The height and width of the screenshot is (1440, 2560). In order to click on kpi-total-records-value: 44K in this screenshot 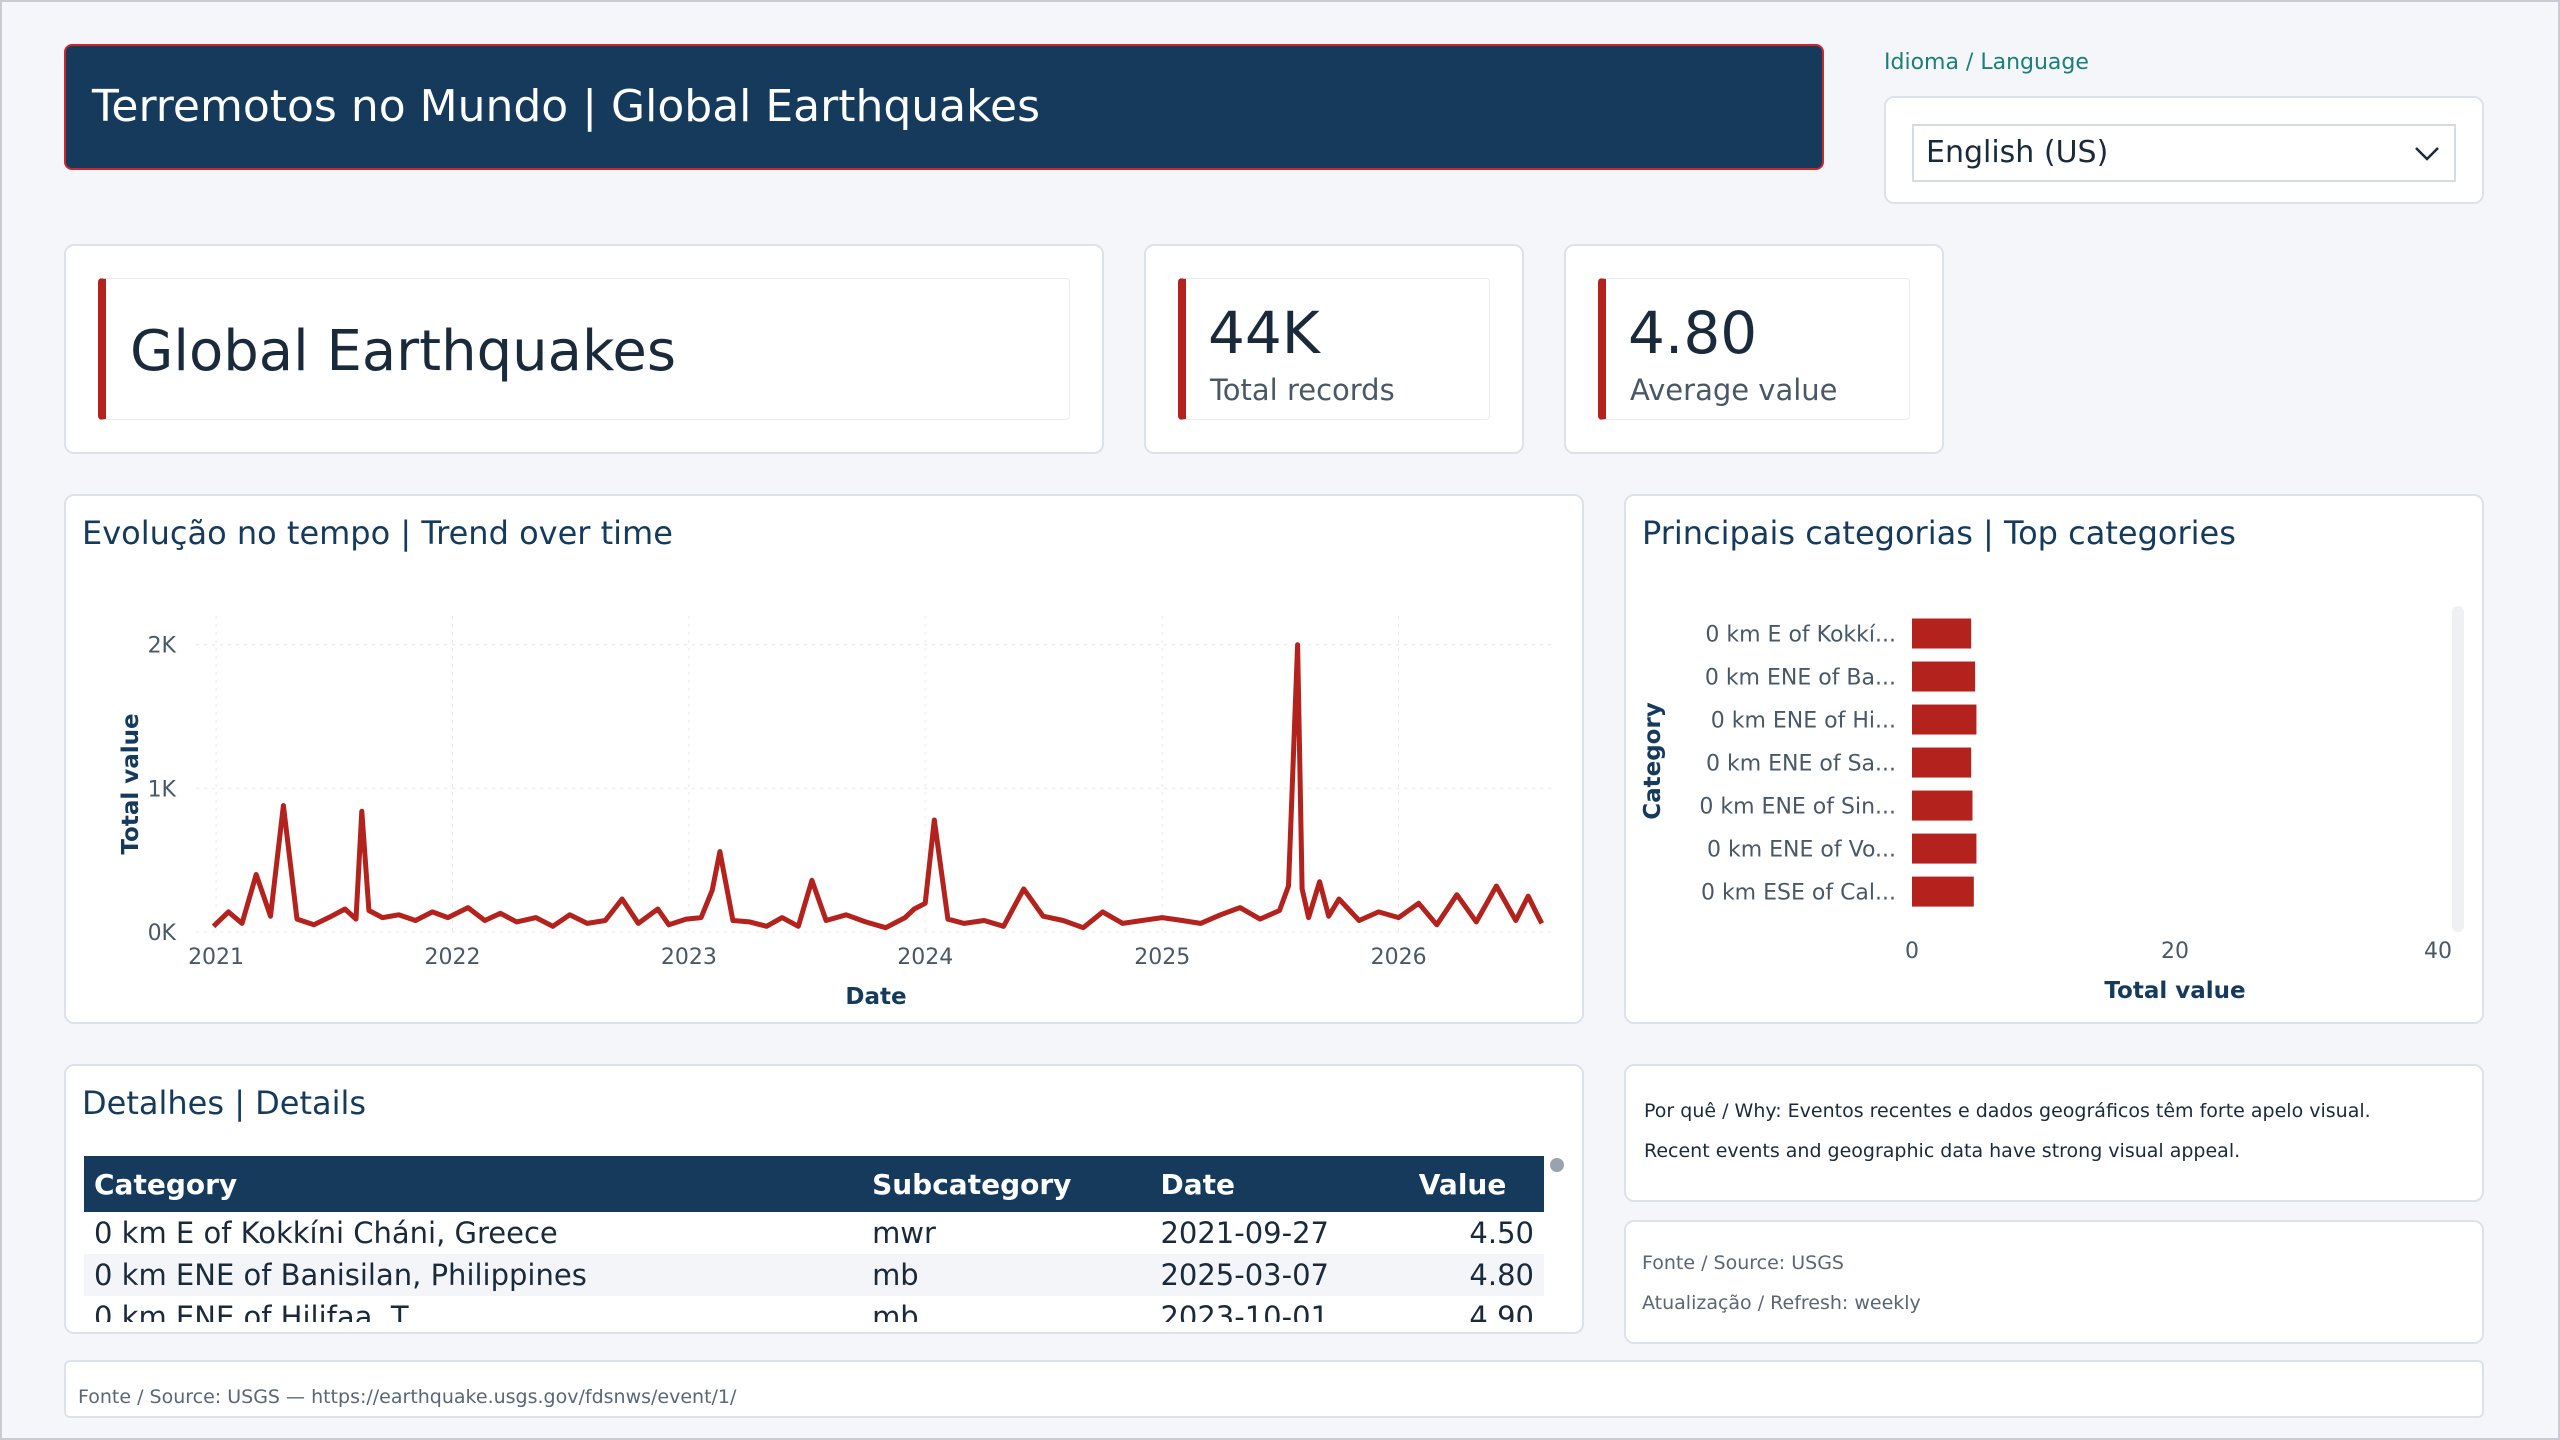, I will do `click(1264, 333)`.